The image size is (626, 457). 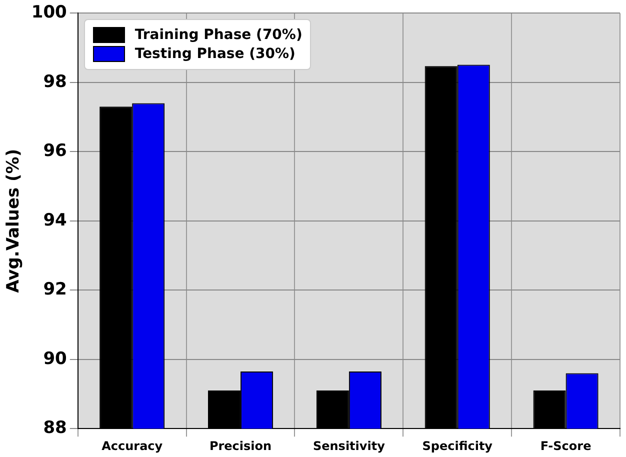 I want to click on legend-label: Testing Phase (30%), so click(x=215, y=54).